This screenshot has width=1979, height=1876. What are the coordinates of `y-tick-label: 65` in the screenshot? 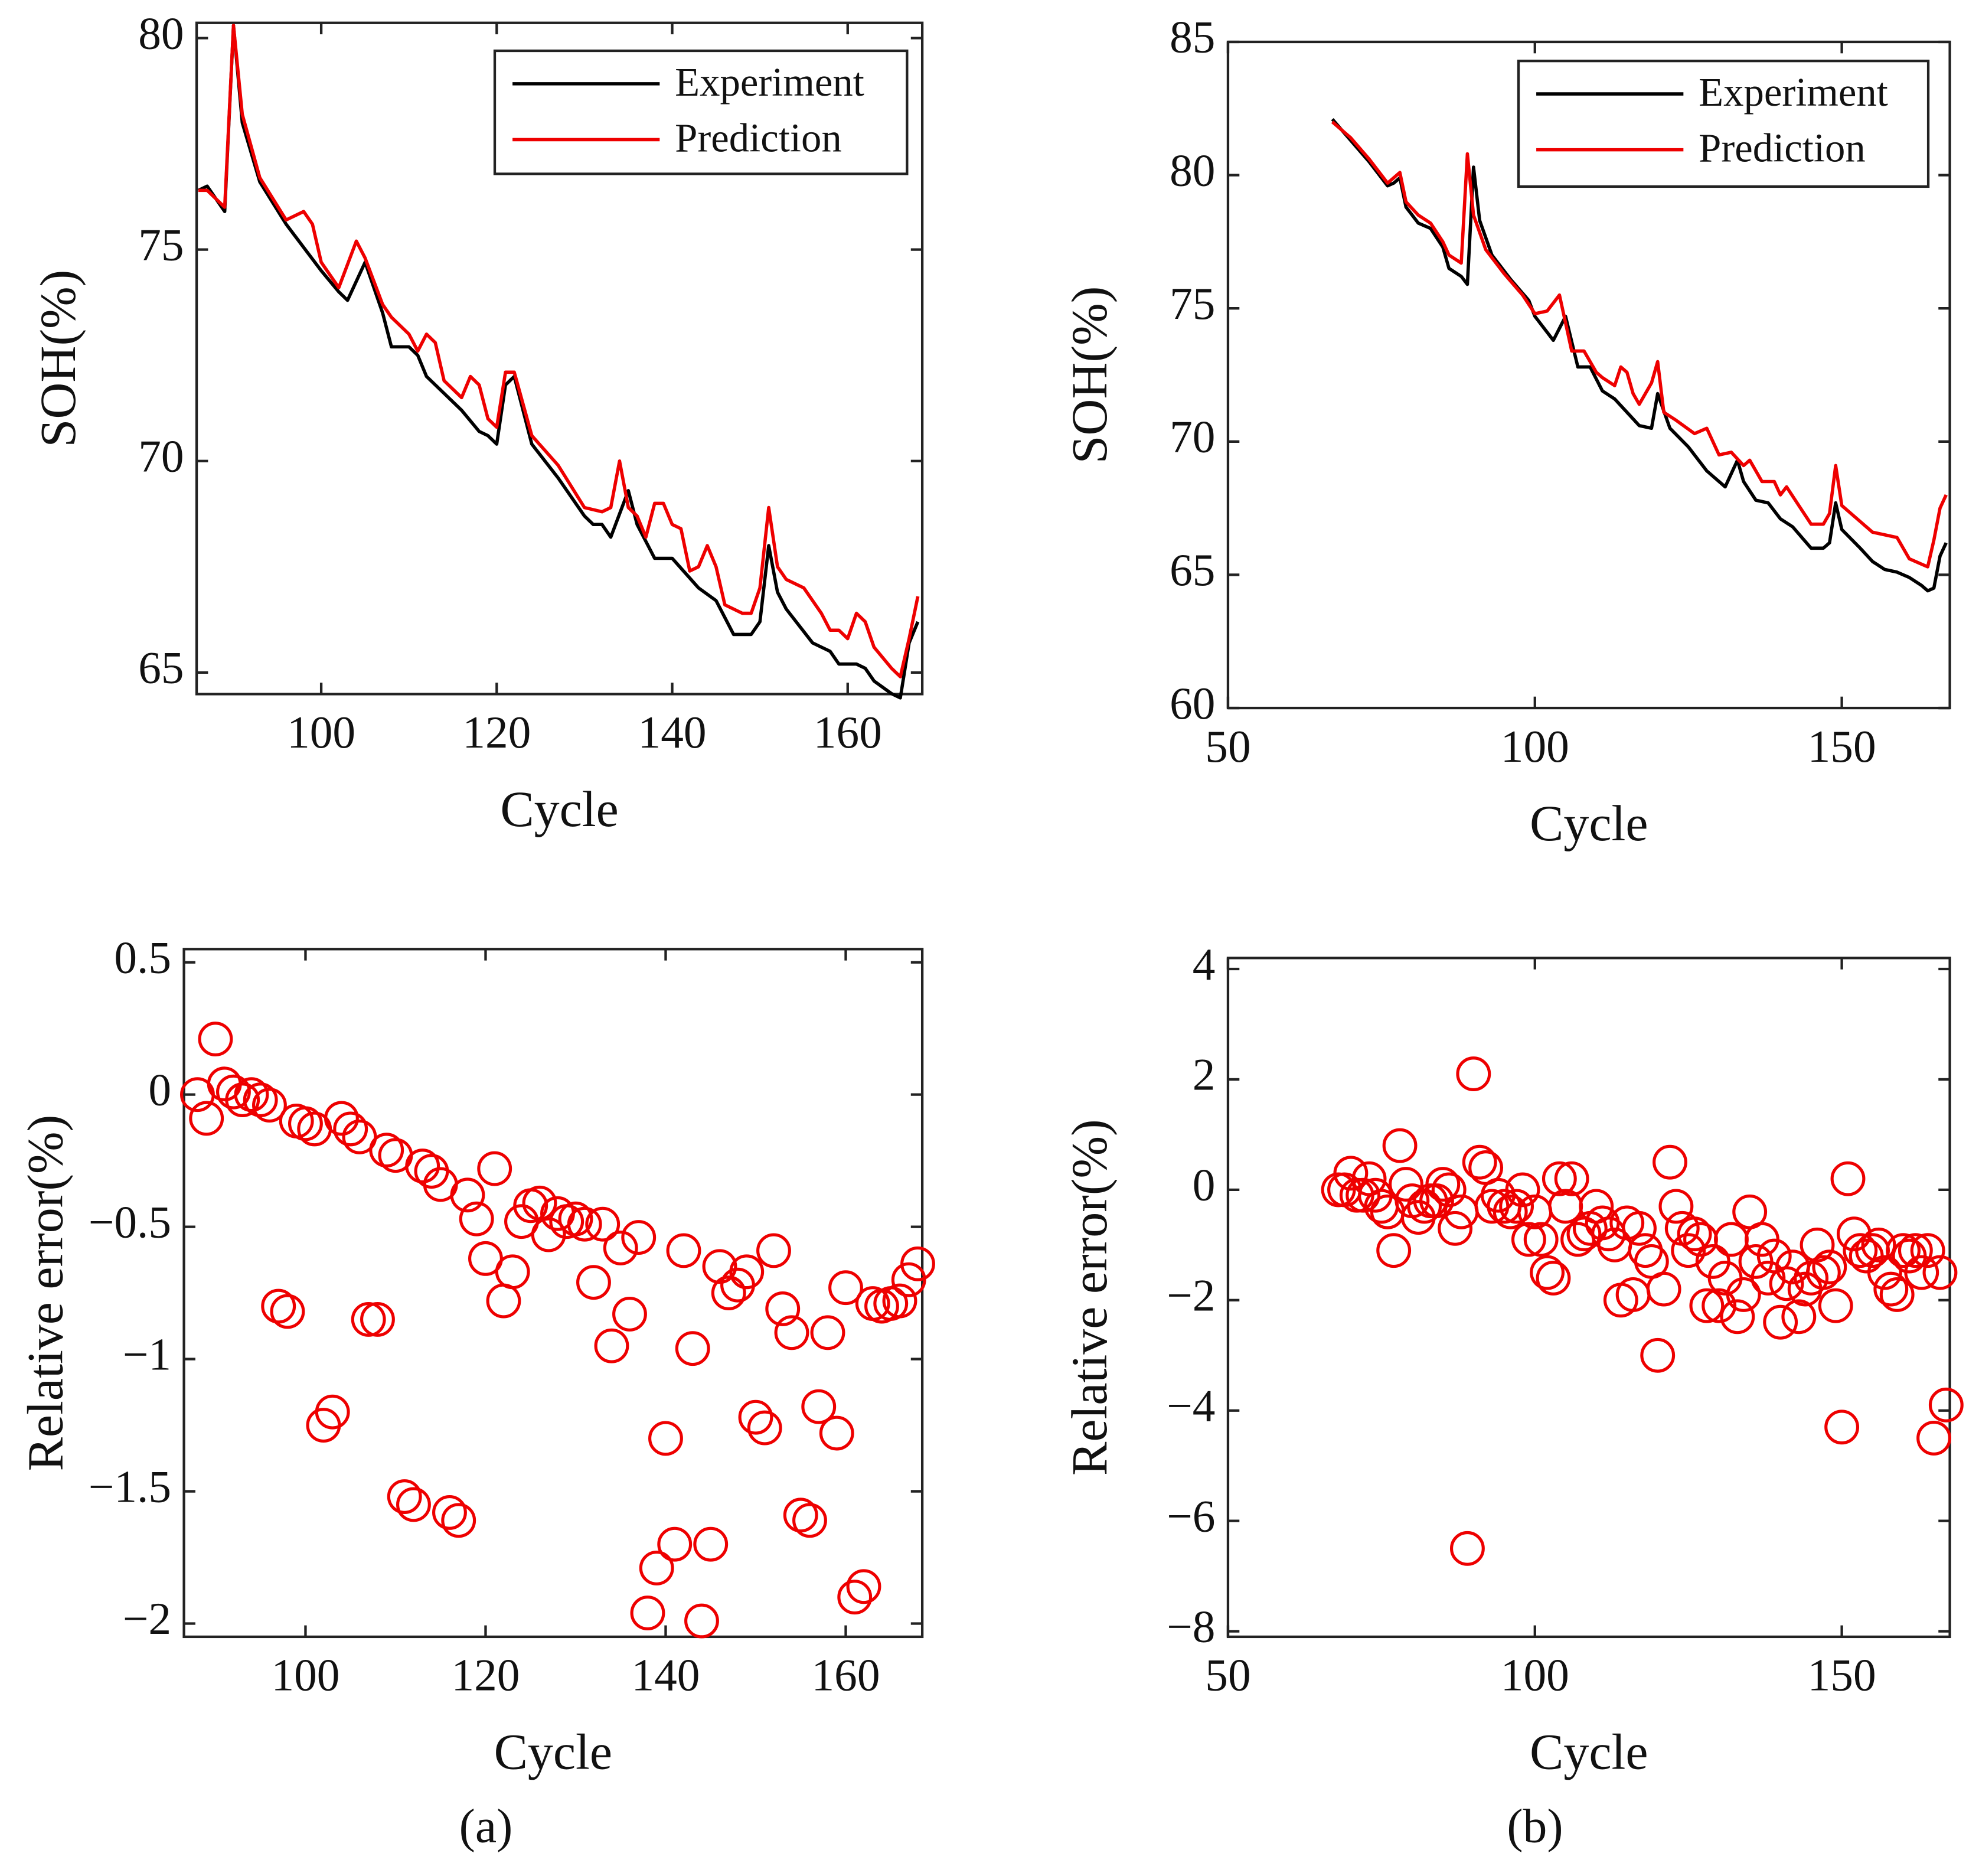 It's located at (161, 668).